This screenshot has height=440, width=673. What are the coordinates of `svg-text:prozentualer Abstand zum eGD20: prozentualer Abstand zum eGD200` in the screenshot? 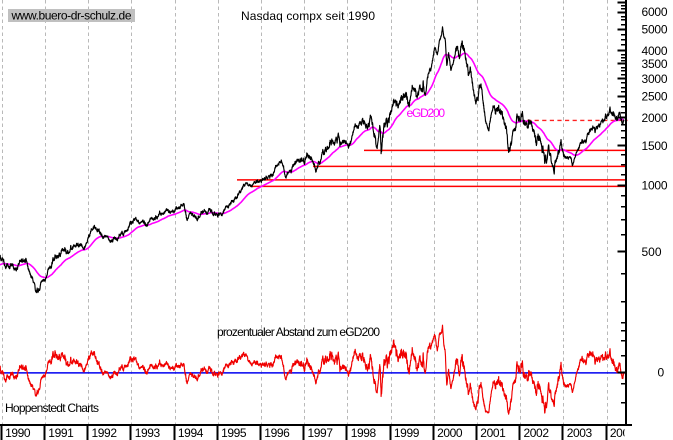 It's located at (298, 332).